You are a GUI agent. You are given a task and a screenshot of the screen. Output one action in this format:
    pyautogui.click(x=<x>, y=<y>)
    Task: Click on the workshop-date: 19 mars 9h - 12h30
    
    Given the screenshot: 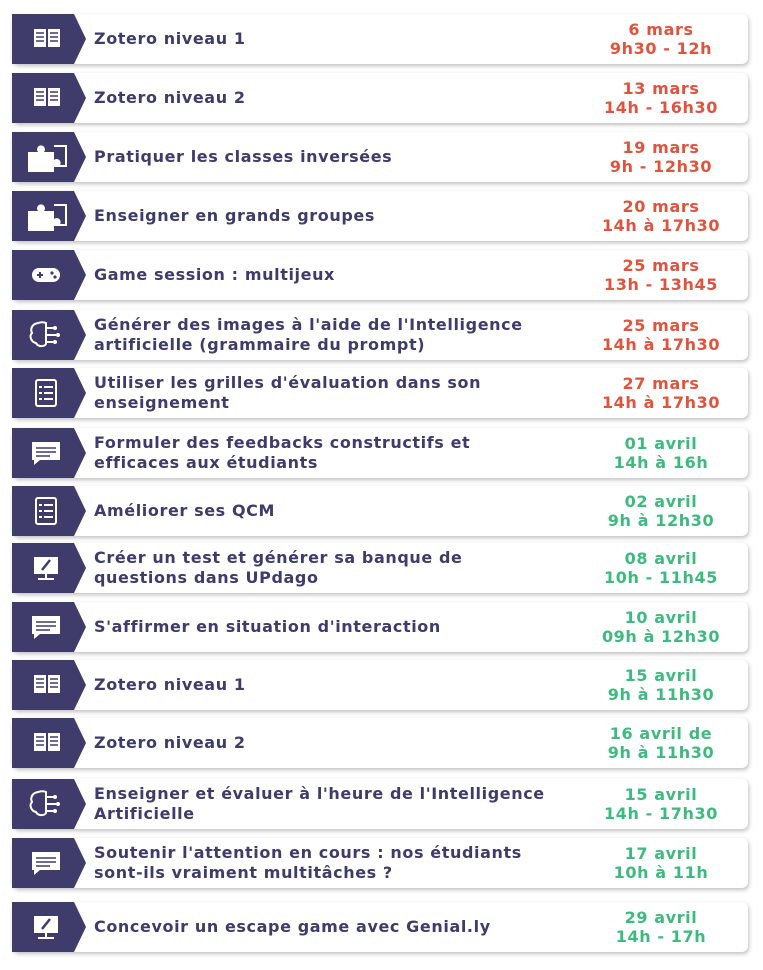 What is the action you would take?
    pyautogui.click(x=661, y=157)
    